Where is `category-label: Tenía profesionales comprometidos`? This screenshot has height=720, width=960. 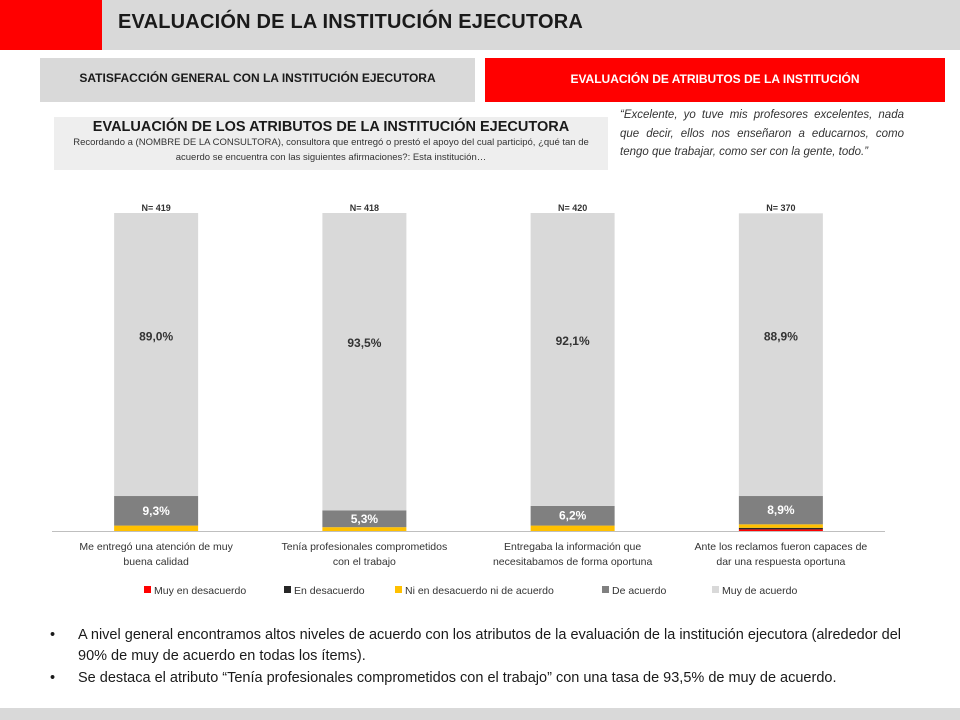 category-label: Tenía profesionales comprometidos is located at coordinates (364, 547).